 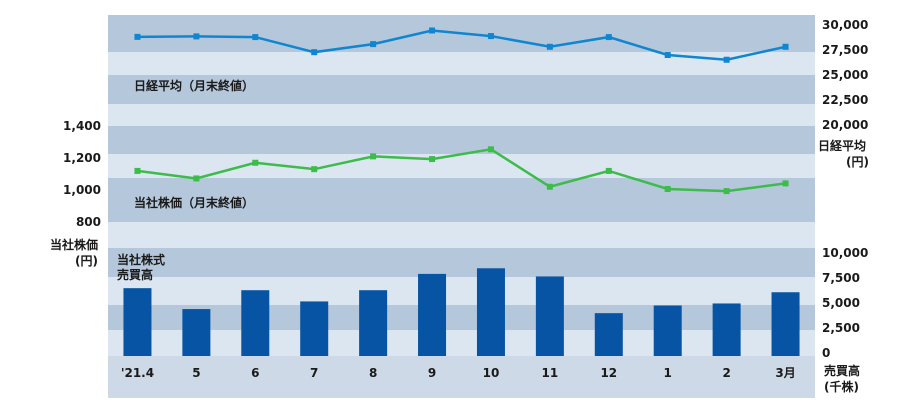 I want to click on stock-axis-title-line-2: (円), so click(x=86, y=261).